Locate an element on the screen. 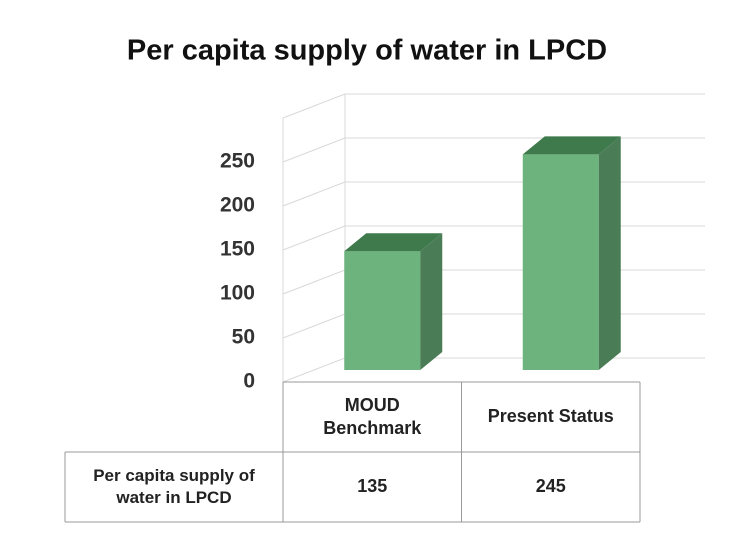 The width and height of the screenshot is (735, 535). category-label: MOUD Benchmark is located at coordinates (372, 416).